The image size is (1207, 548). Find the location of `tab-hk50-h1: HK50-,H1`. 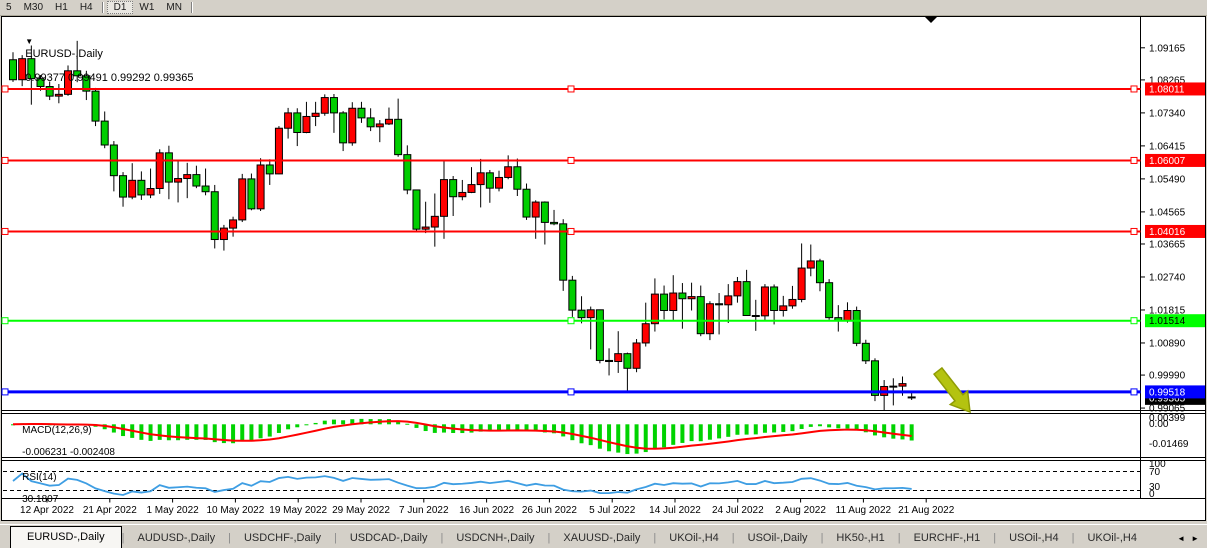

tab-hk50-h1: HK50-,H1 is located at coordinates (860, 538).